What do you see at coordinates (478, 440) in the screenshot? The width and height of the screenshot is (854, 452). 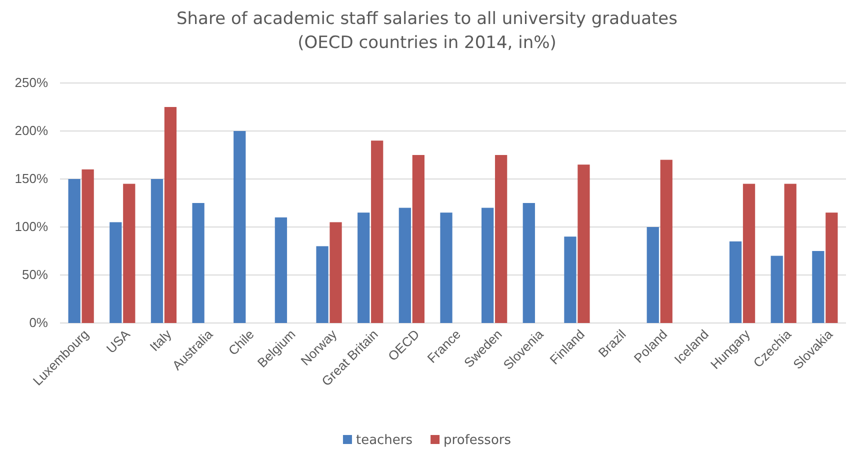 I see `legend-label: professors` at bounding box center [478, 440].